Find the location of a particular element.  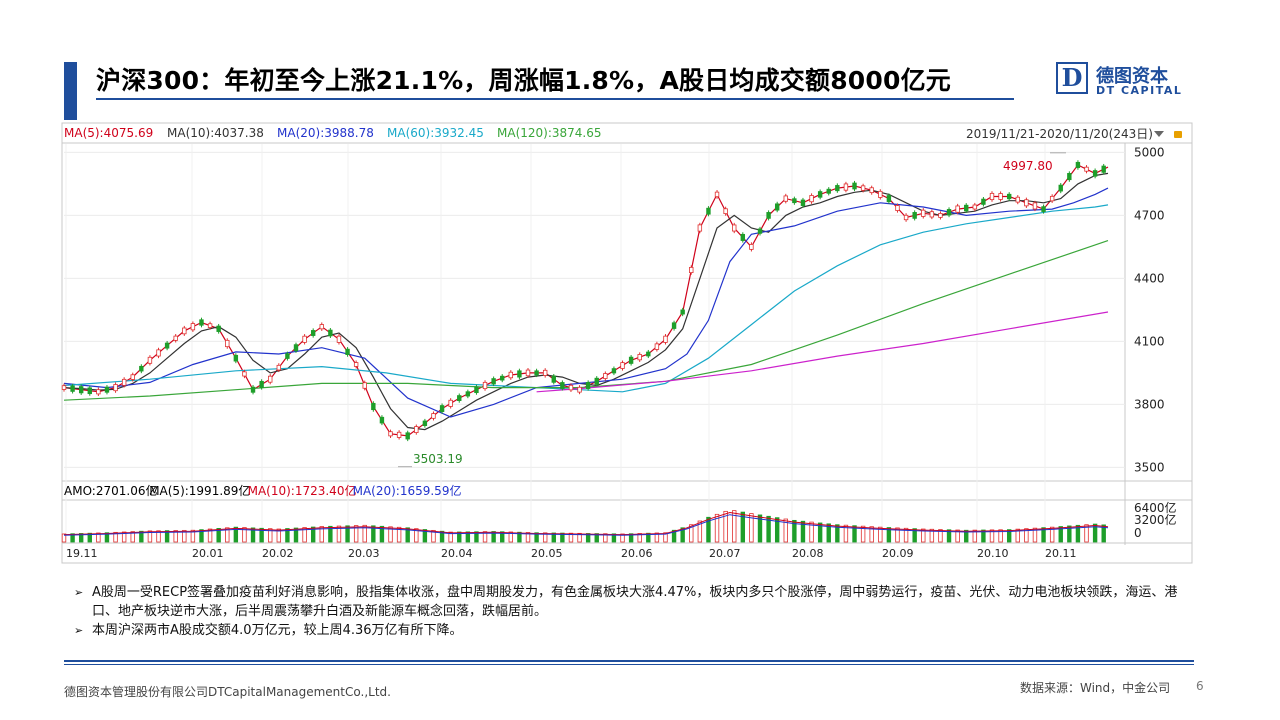

x-tick-label: 20.05 is located at coordinates (547, 553).